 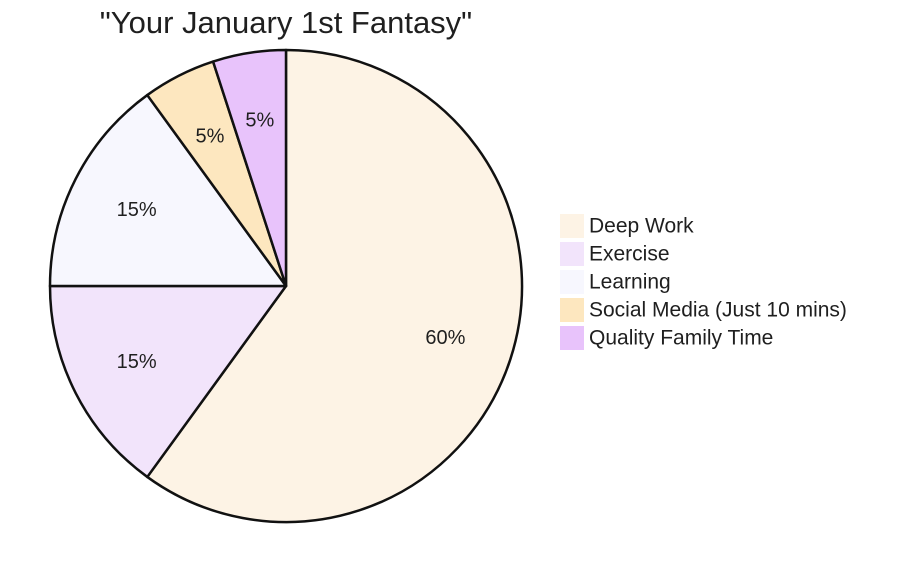 What do you see at coordinates (137, 210) in the screenshot?
I see `slice-label-learning: 15%` at bounding box center [137, 210].